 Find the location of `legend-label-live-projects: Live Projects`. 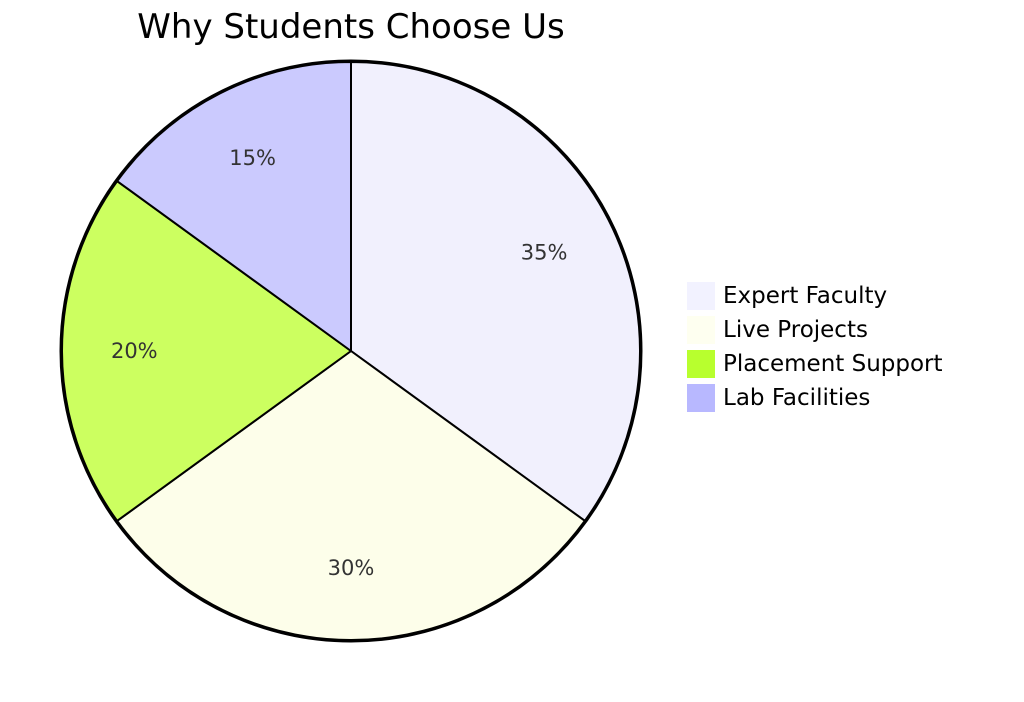

legend-label-live-projects: Live Projects is located at coordinates (795, 330).